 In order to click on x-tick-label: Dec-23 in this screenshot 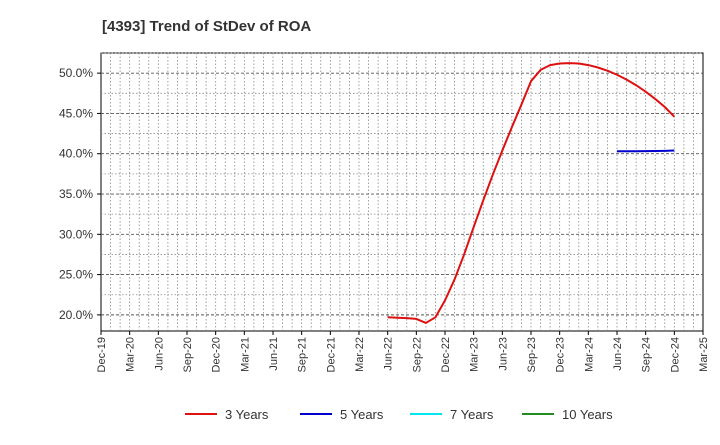, I will do `click(561, 354)`.